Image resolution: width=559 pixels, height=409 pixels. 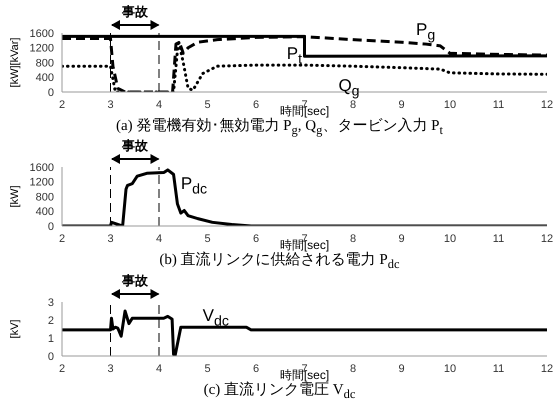 I want to click on series-label: V$_{dc}$, so click(x=215, y=318).